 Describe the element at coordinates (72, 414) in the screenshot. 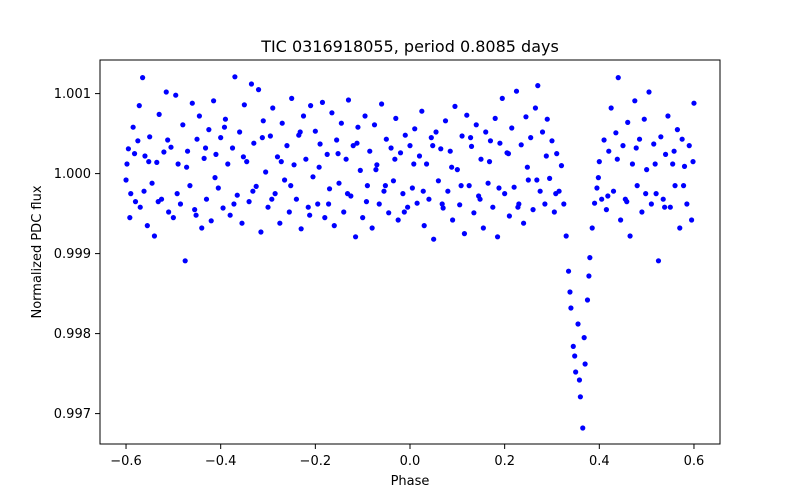

I see `y-tick-label: 0.997` at that location.